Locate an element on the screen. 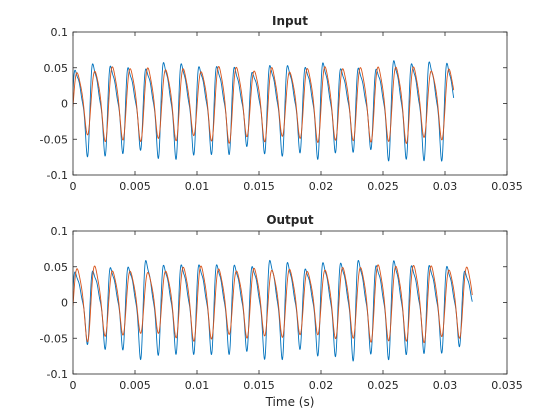 This screenshot has width=560, height=420. output-x-tick-label: 0.035 is located at coordinates (507, 385).